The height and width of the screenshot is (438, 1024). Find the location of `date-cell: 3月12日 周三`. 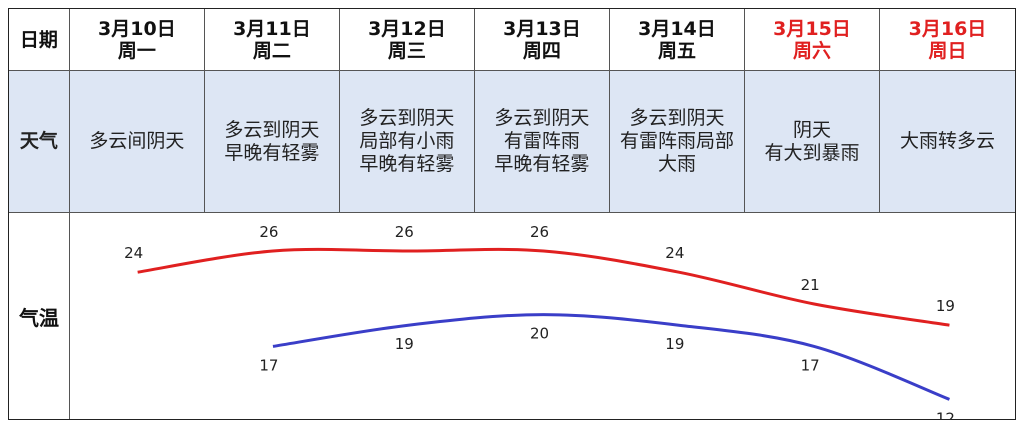

date-cell: 3月12日 周三 is located at coordinates (407, 40).